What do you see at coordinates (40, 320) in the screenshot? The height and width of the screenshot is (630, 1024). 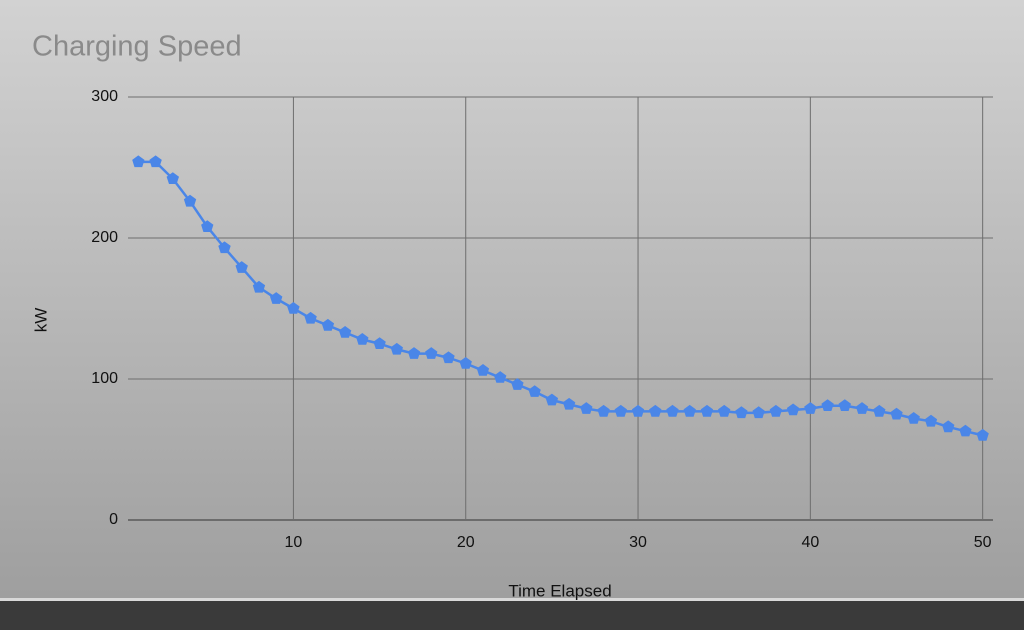 I see `y-axis-label: kW` at bounding box center [40, 320].